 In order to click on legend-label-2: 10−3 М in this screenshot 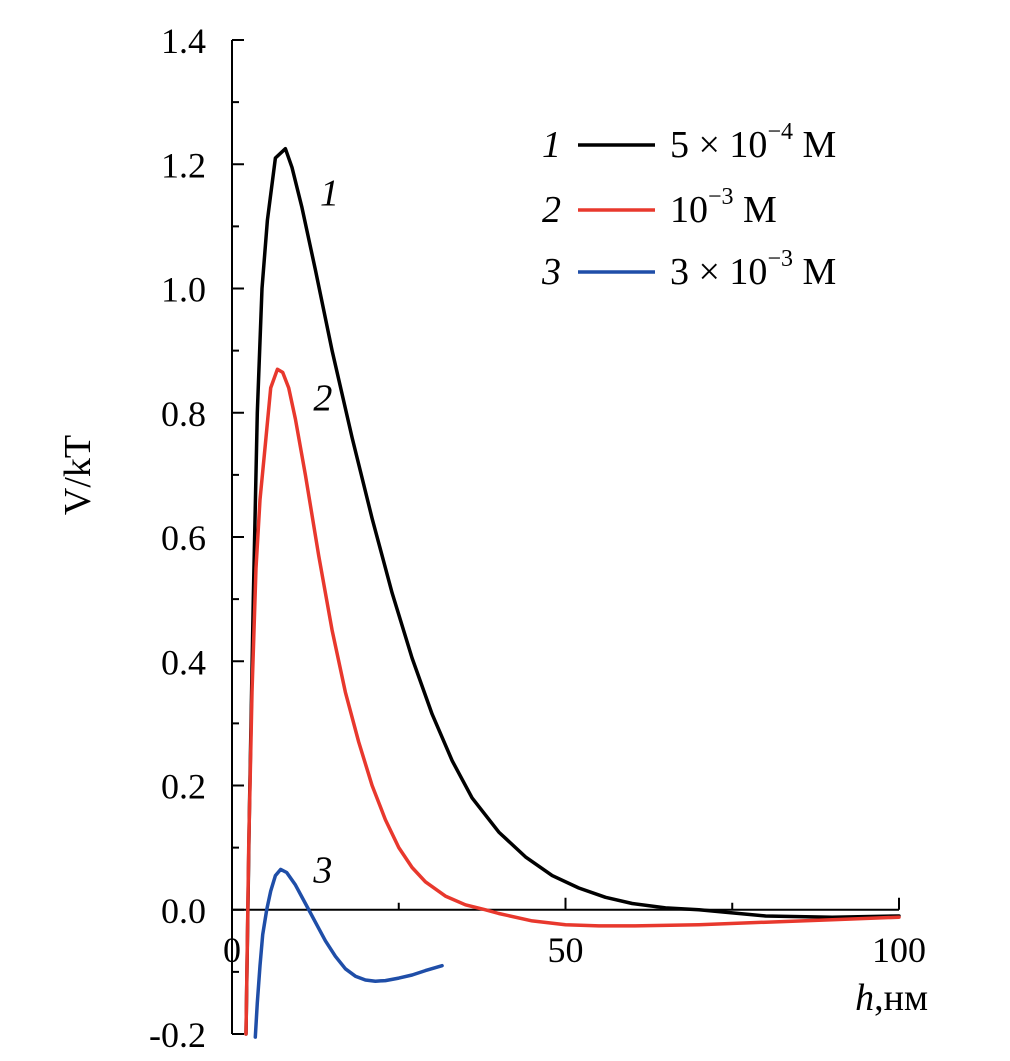, I will do `click(723, 207)`.